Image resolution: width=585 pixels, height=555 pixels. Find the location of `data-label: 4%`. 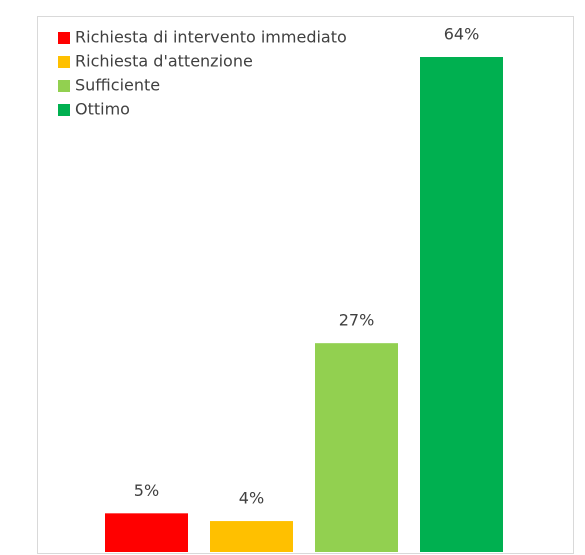

data-label: 4% is located at coordinates (251, 498).